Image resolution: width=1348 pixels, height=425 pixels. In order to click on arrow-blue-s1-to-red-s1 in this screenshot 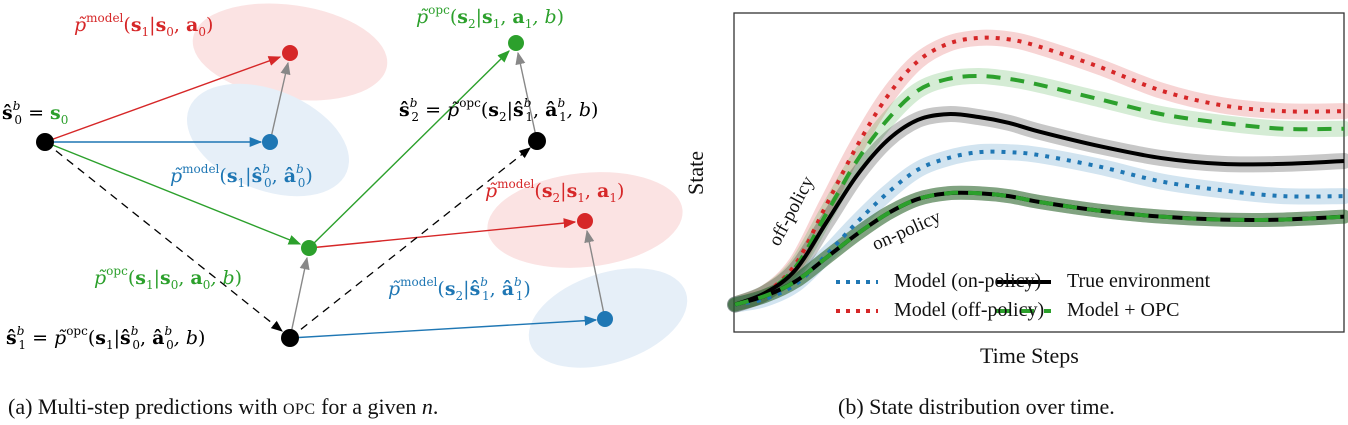, I will do `click(280, 102)`.